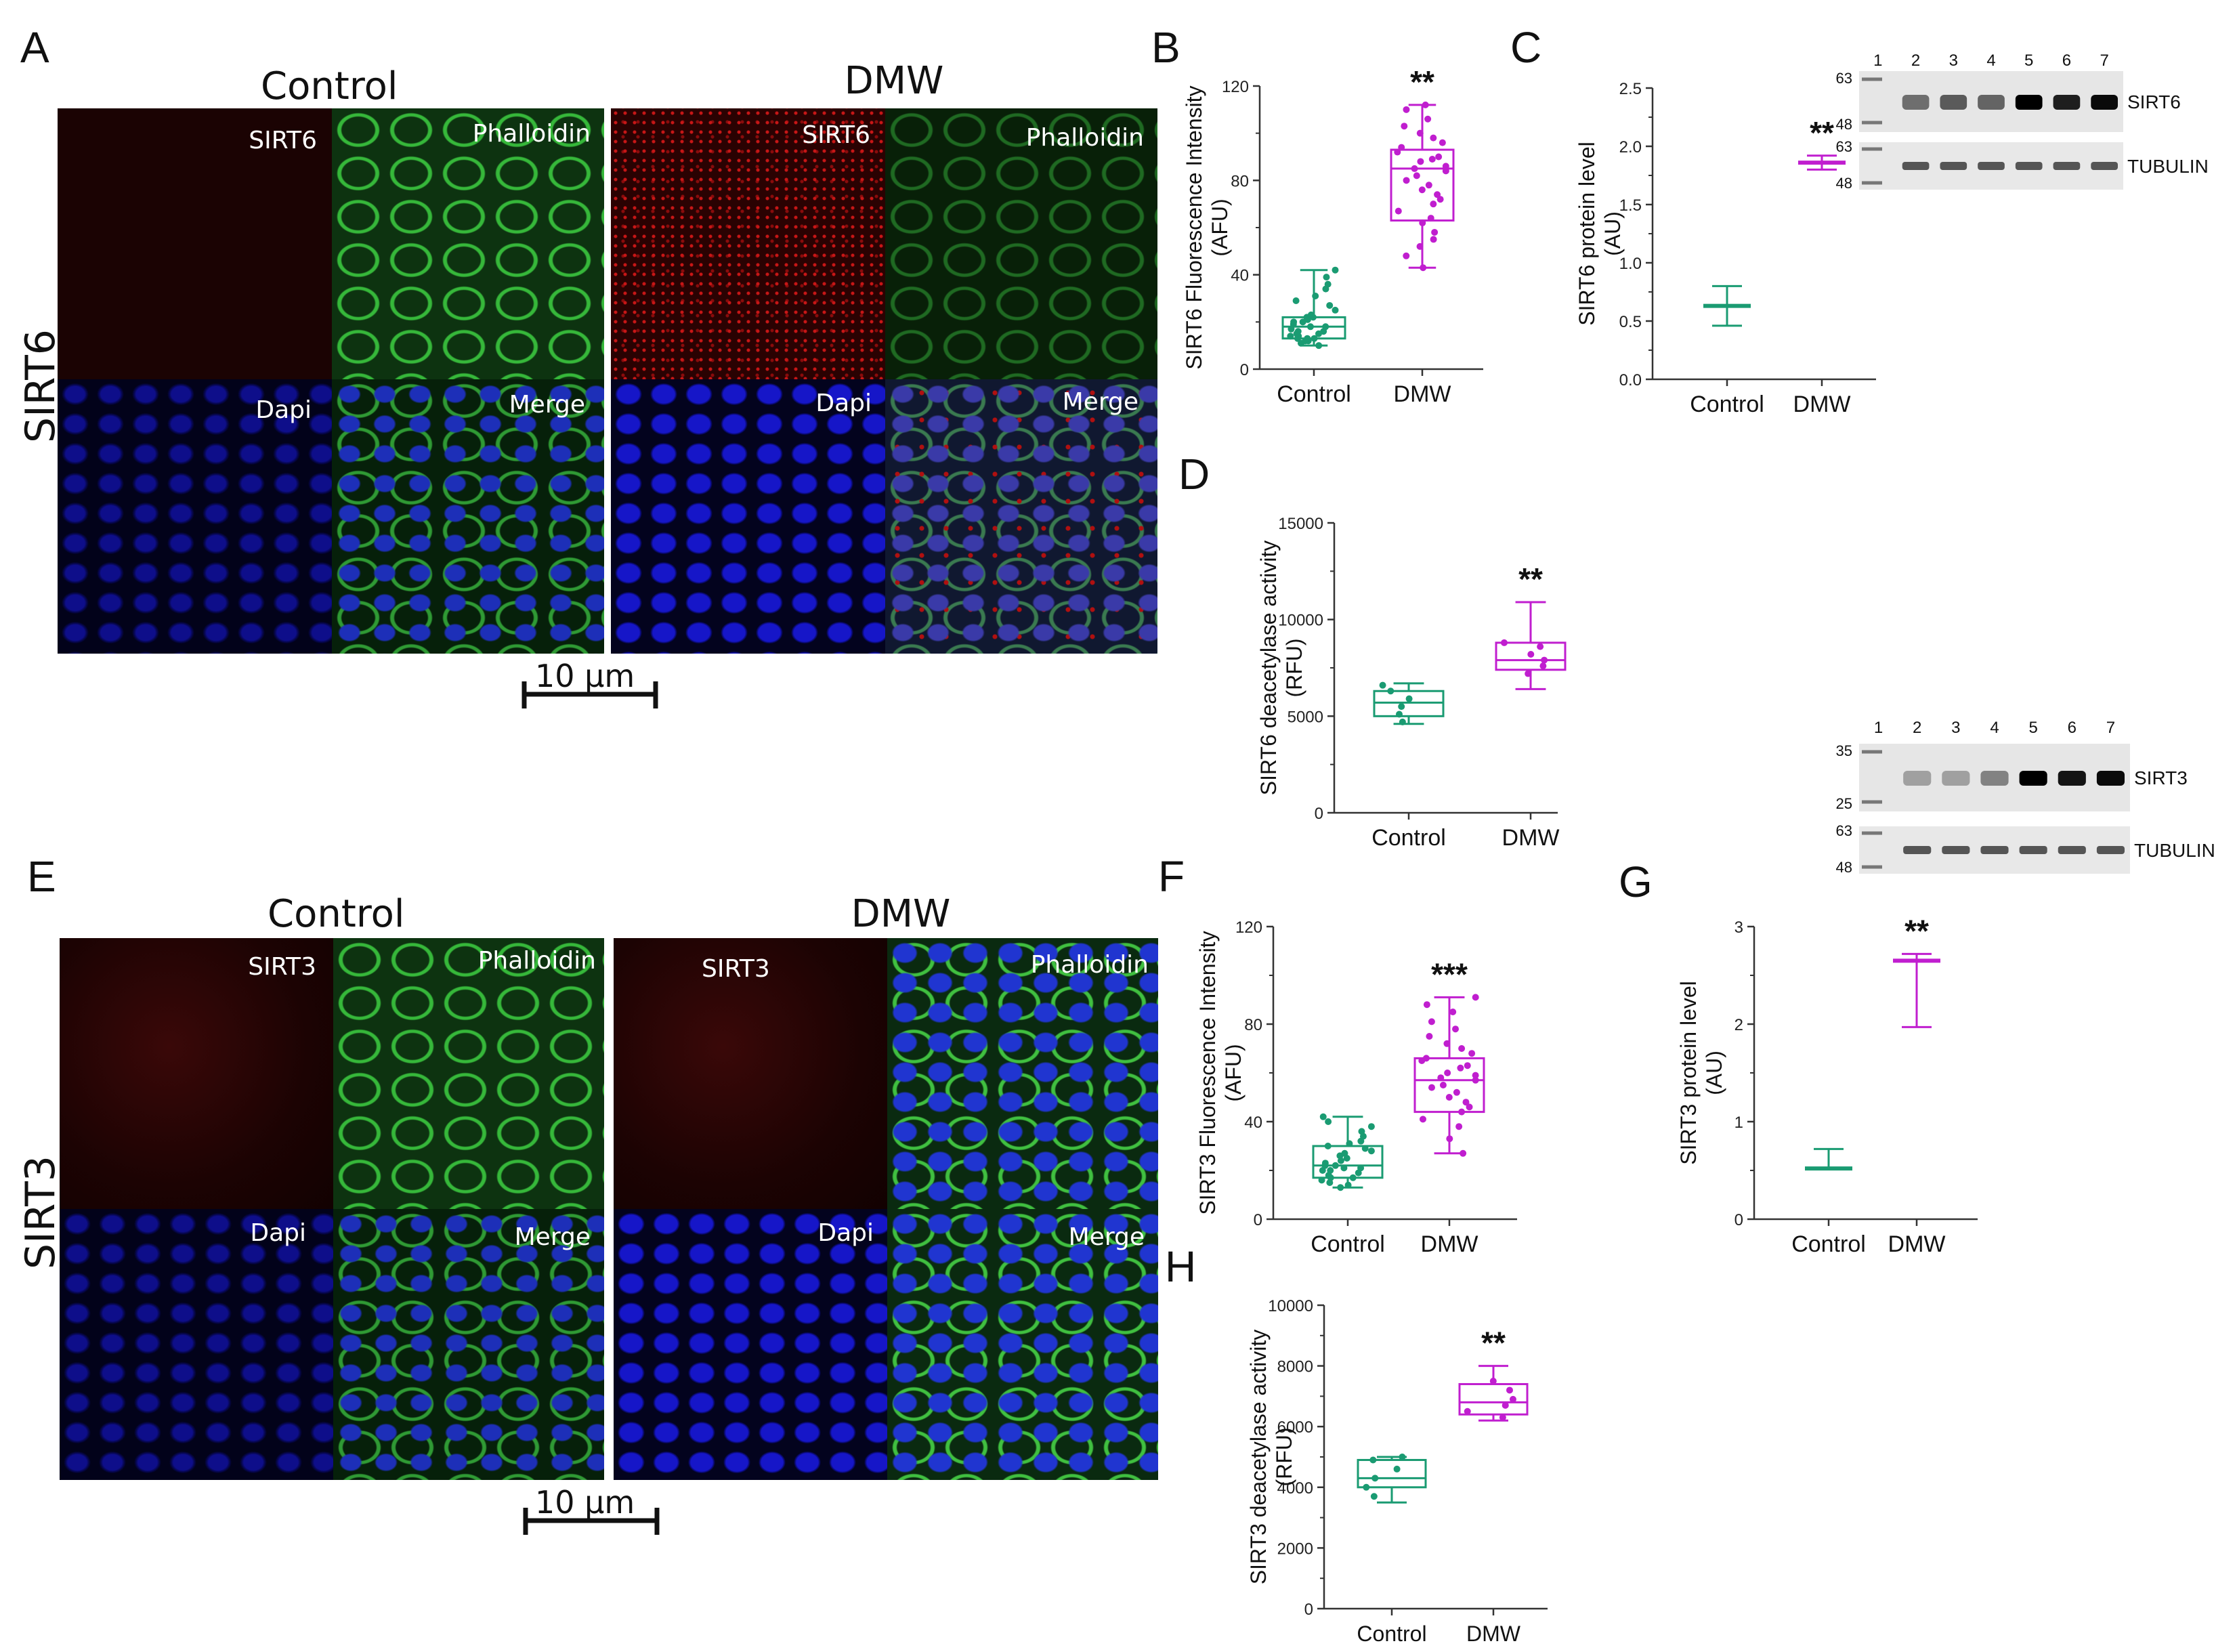  Describe the element at coordinates (1233, 1072) in the screenshot. I see `y-axis-label-unit: (AFU)` at that location.